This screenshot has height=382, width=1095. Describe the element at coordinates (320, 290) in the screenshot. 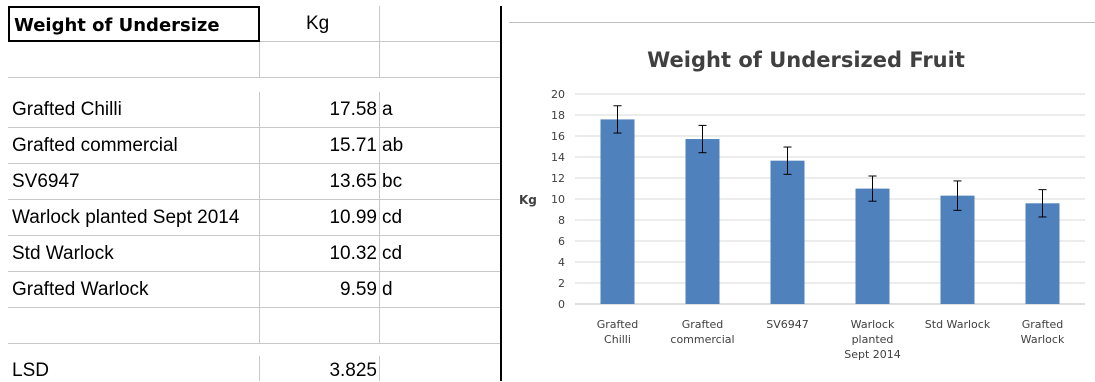

I see `weight-value-cell: 9.59` at that location.